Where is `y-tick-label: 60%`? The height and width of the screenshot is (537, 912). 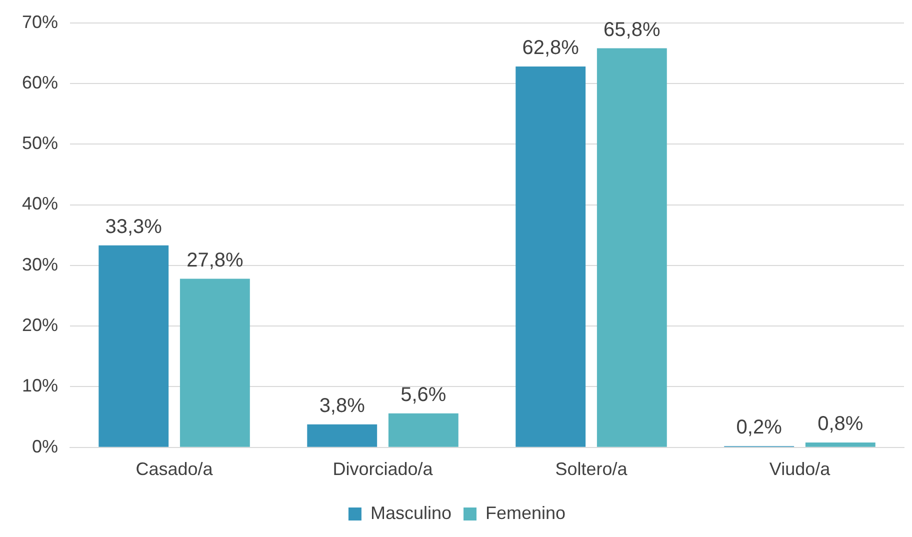 y-tick-label: 60% is located at coordinates (40, 82).